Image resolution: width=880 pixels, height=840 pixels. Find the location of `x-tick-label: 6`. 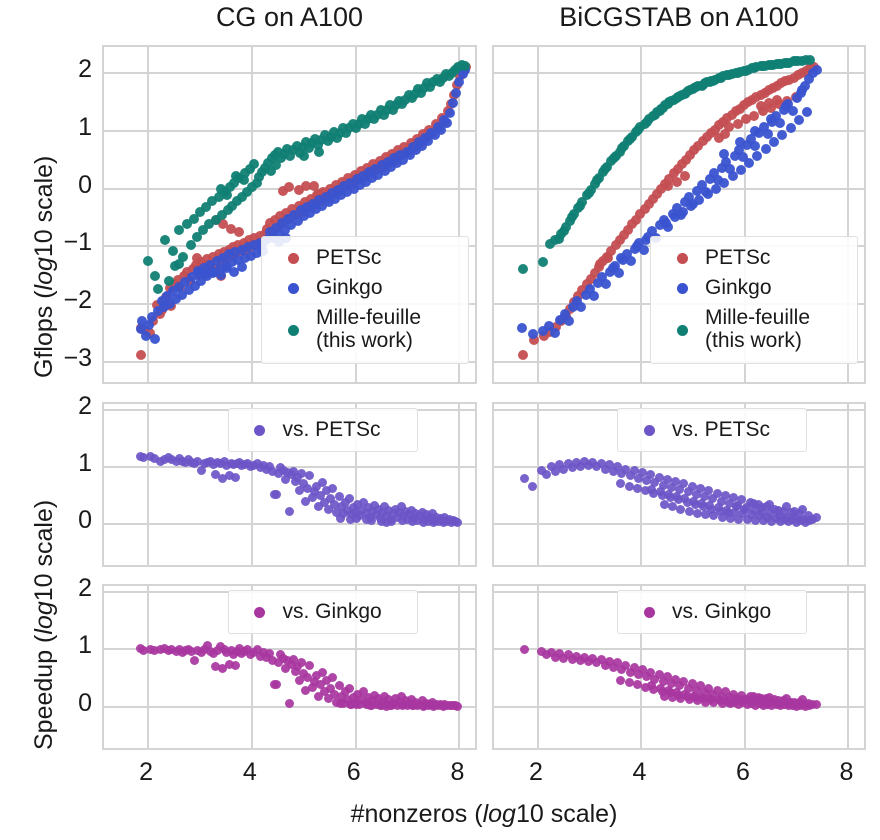

x-tick-label: 6 is located at coordinates (743, 772).